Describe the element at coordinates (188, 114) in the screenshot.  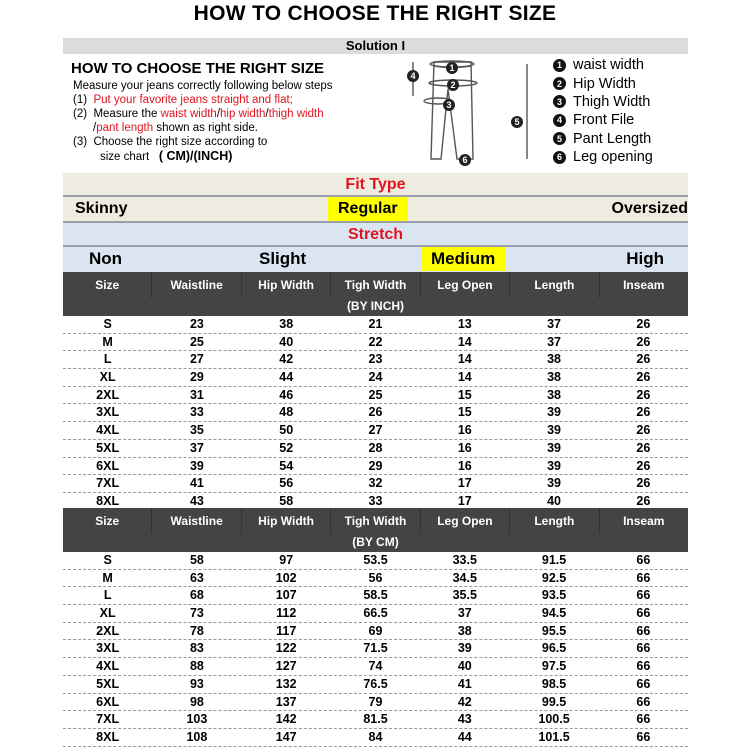
I see `step-waist: waist width` at that location.